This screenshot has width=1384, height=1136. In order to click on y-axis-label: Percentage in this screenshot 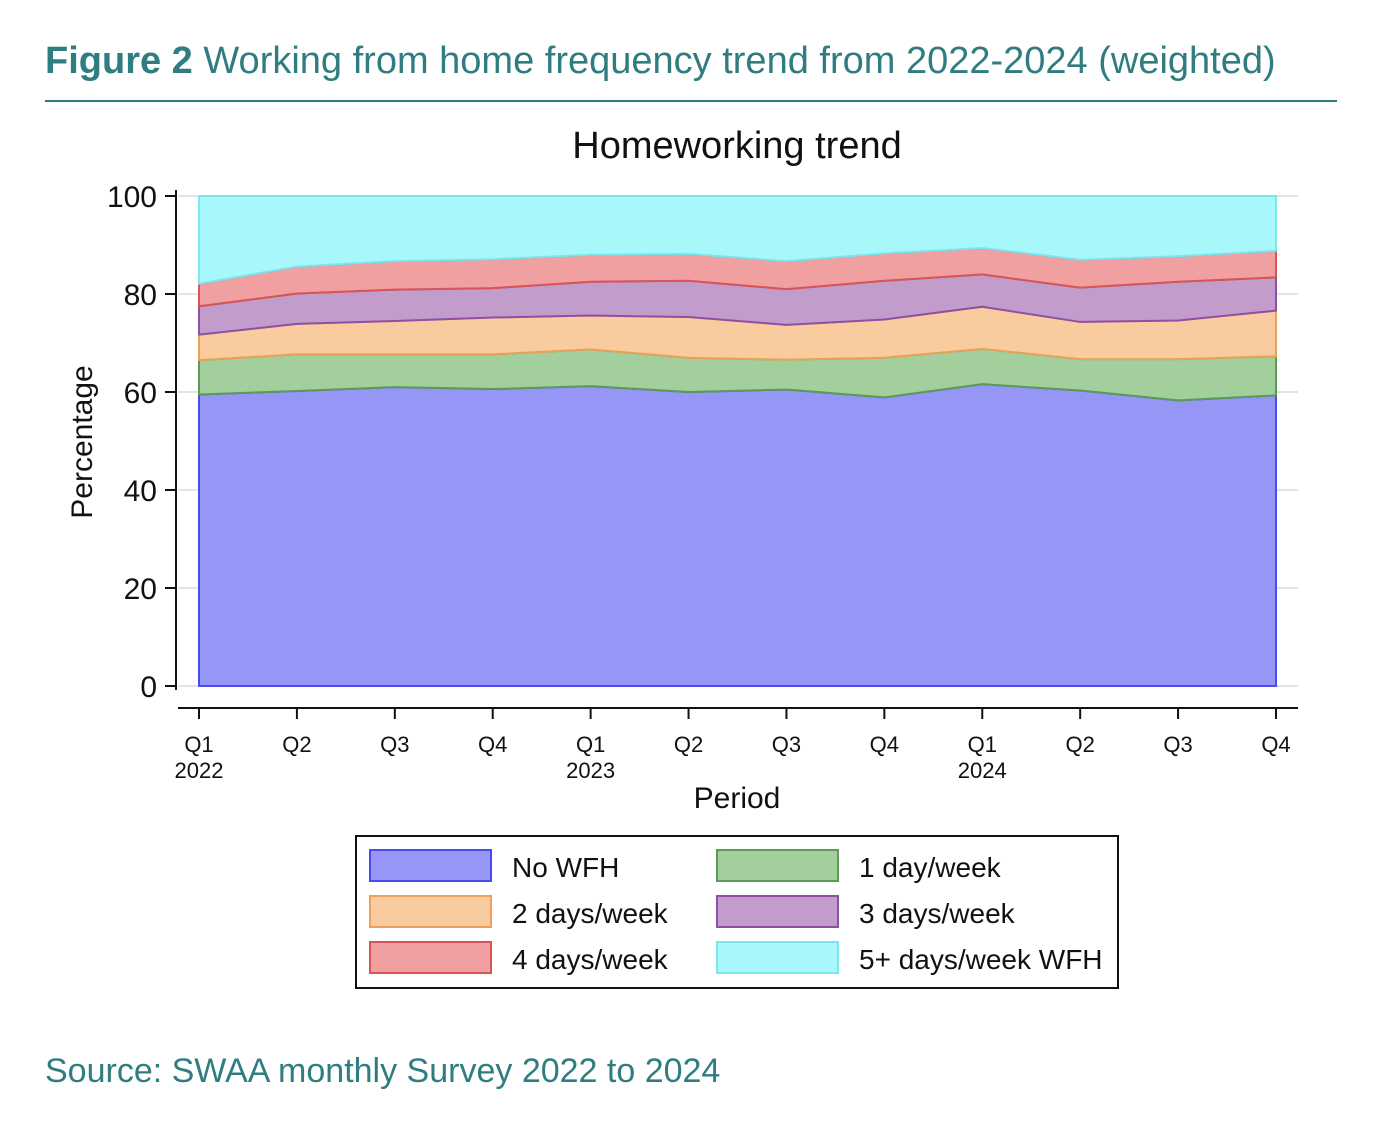, I will do `click(82, 441)`.